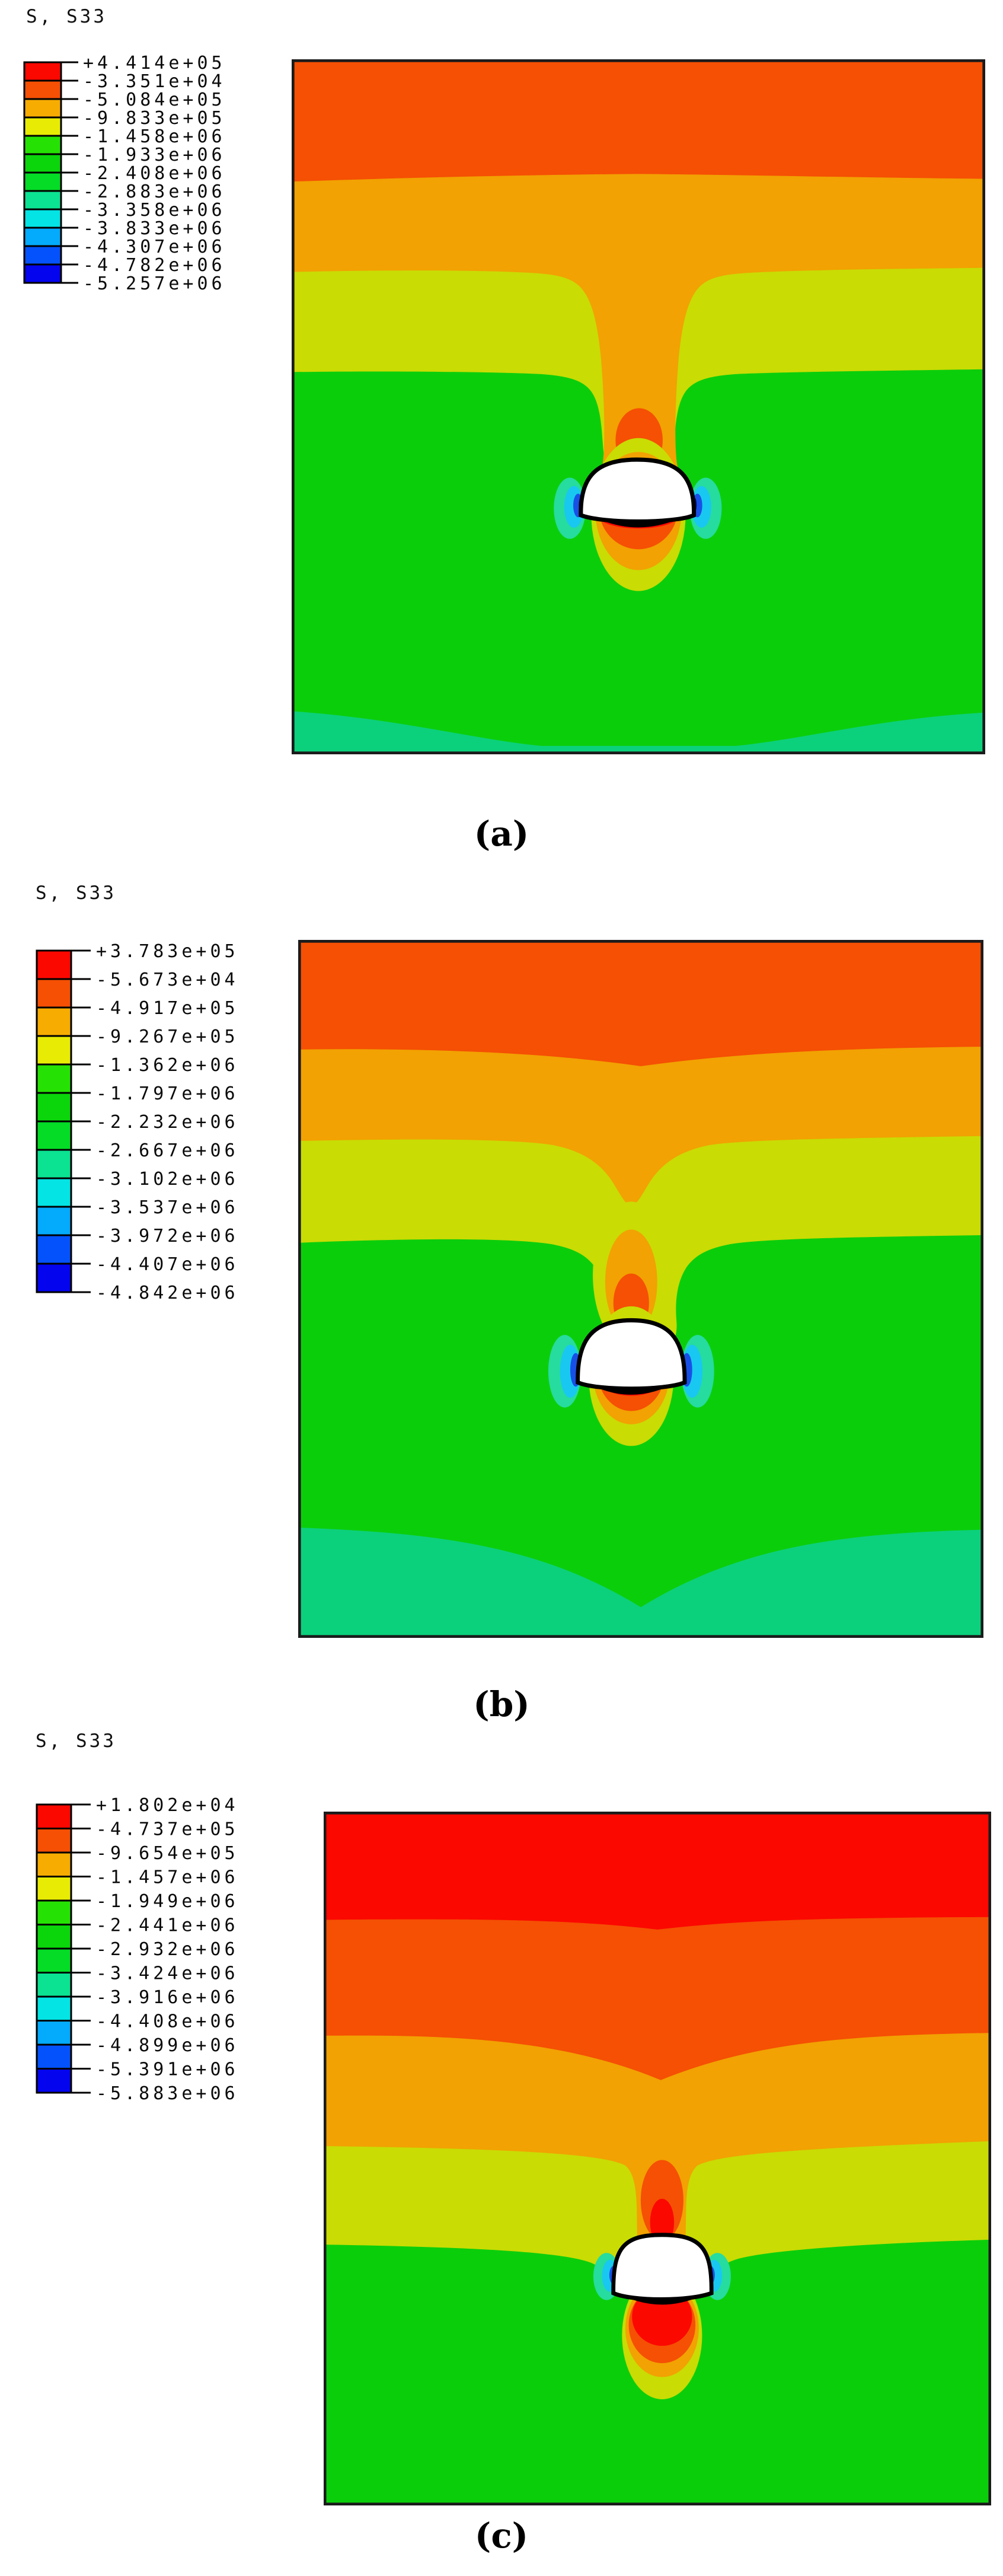 The height and width of the screenshot is (2576, 1003). I want to click on caption-a: (a), so click(502, 834).